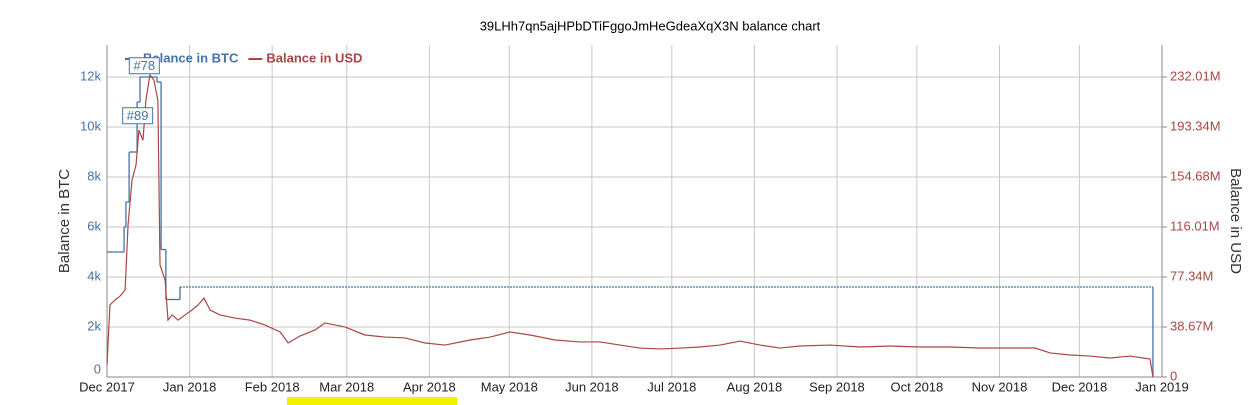 The width and height of the screenshot is (1260, 405). Describe the element at coordinates (1191, 325) in the screenshot. I see `y2-tick-label: 38.67M` at that location.